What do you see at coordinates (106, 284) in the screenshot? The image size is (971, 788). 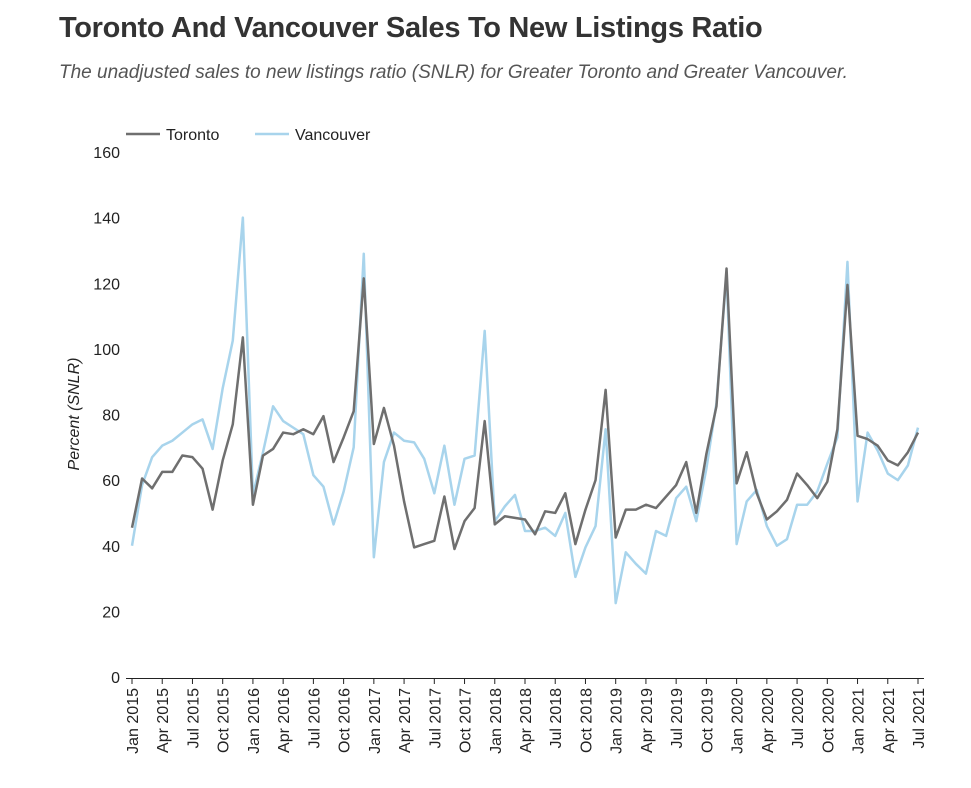 I see `y-tick-label: 120` at bounding box center [106, 284].